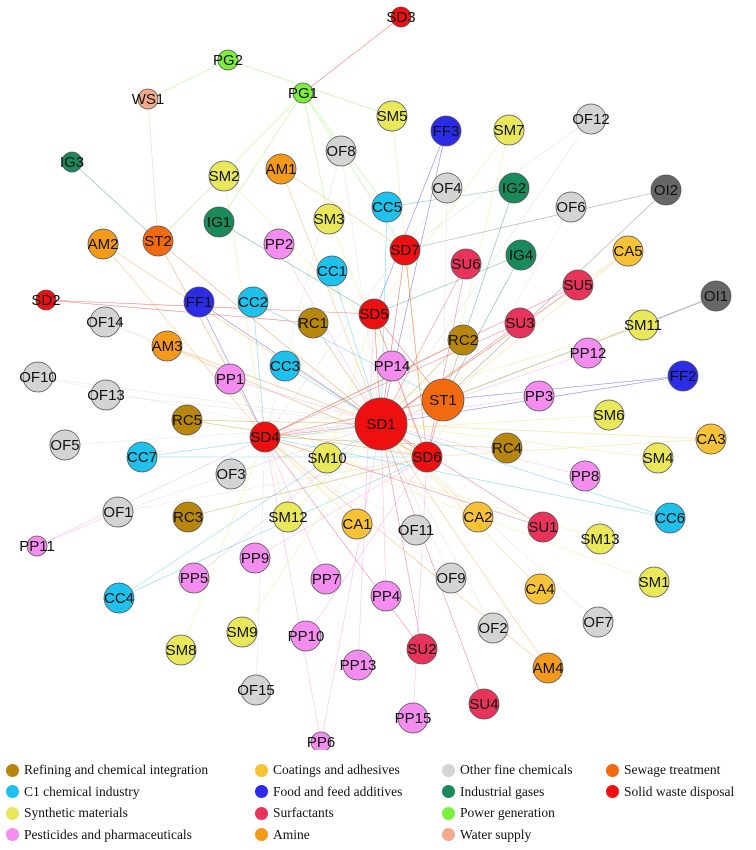  I want to click on node-ca5: CA5, so click(628, 251).